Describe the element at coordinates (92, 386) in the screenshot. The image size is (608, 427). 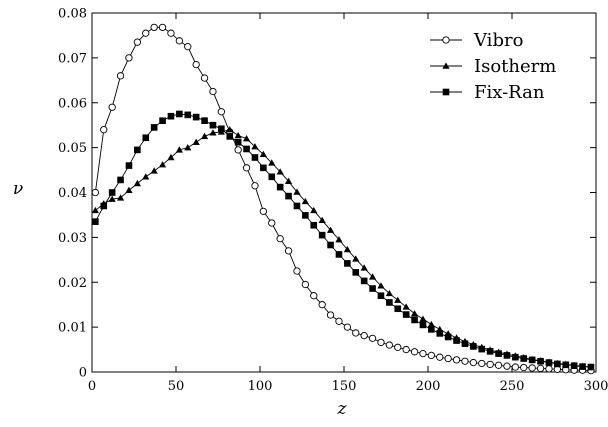
I see `x-tick-label: 0` at that location.